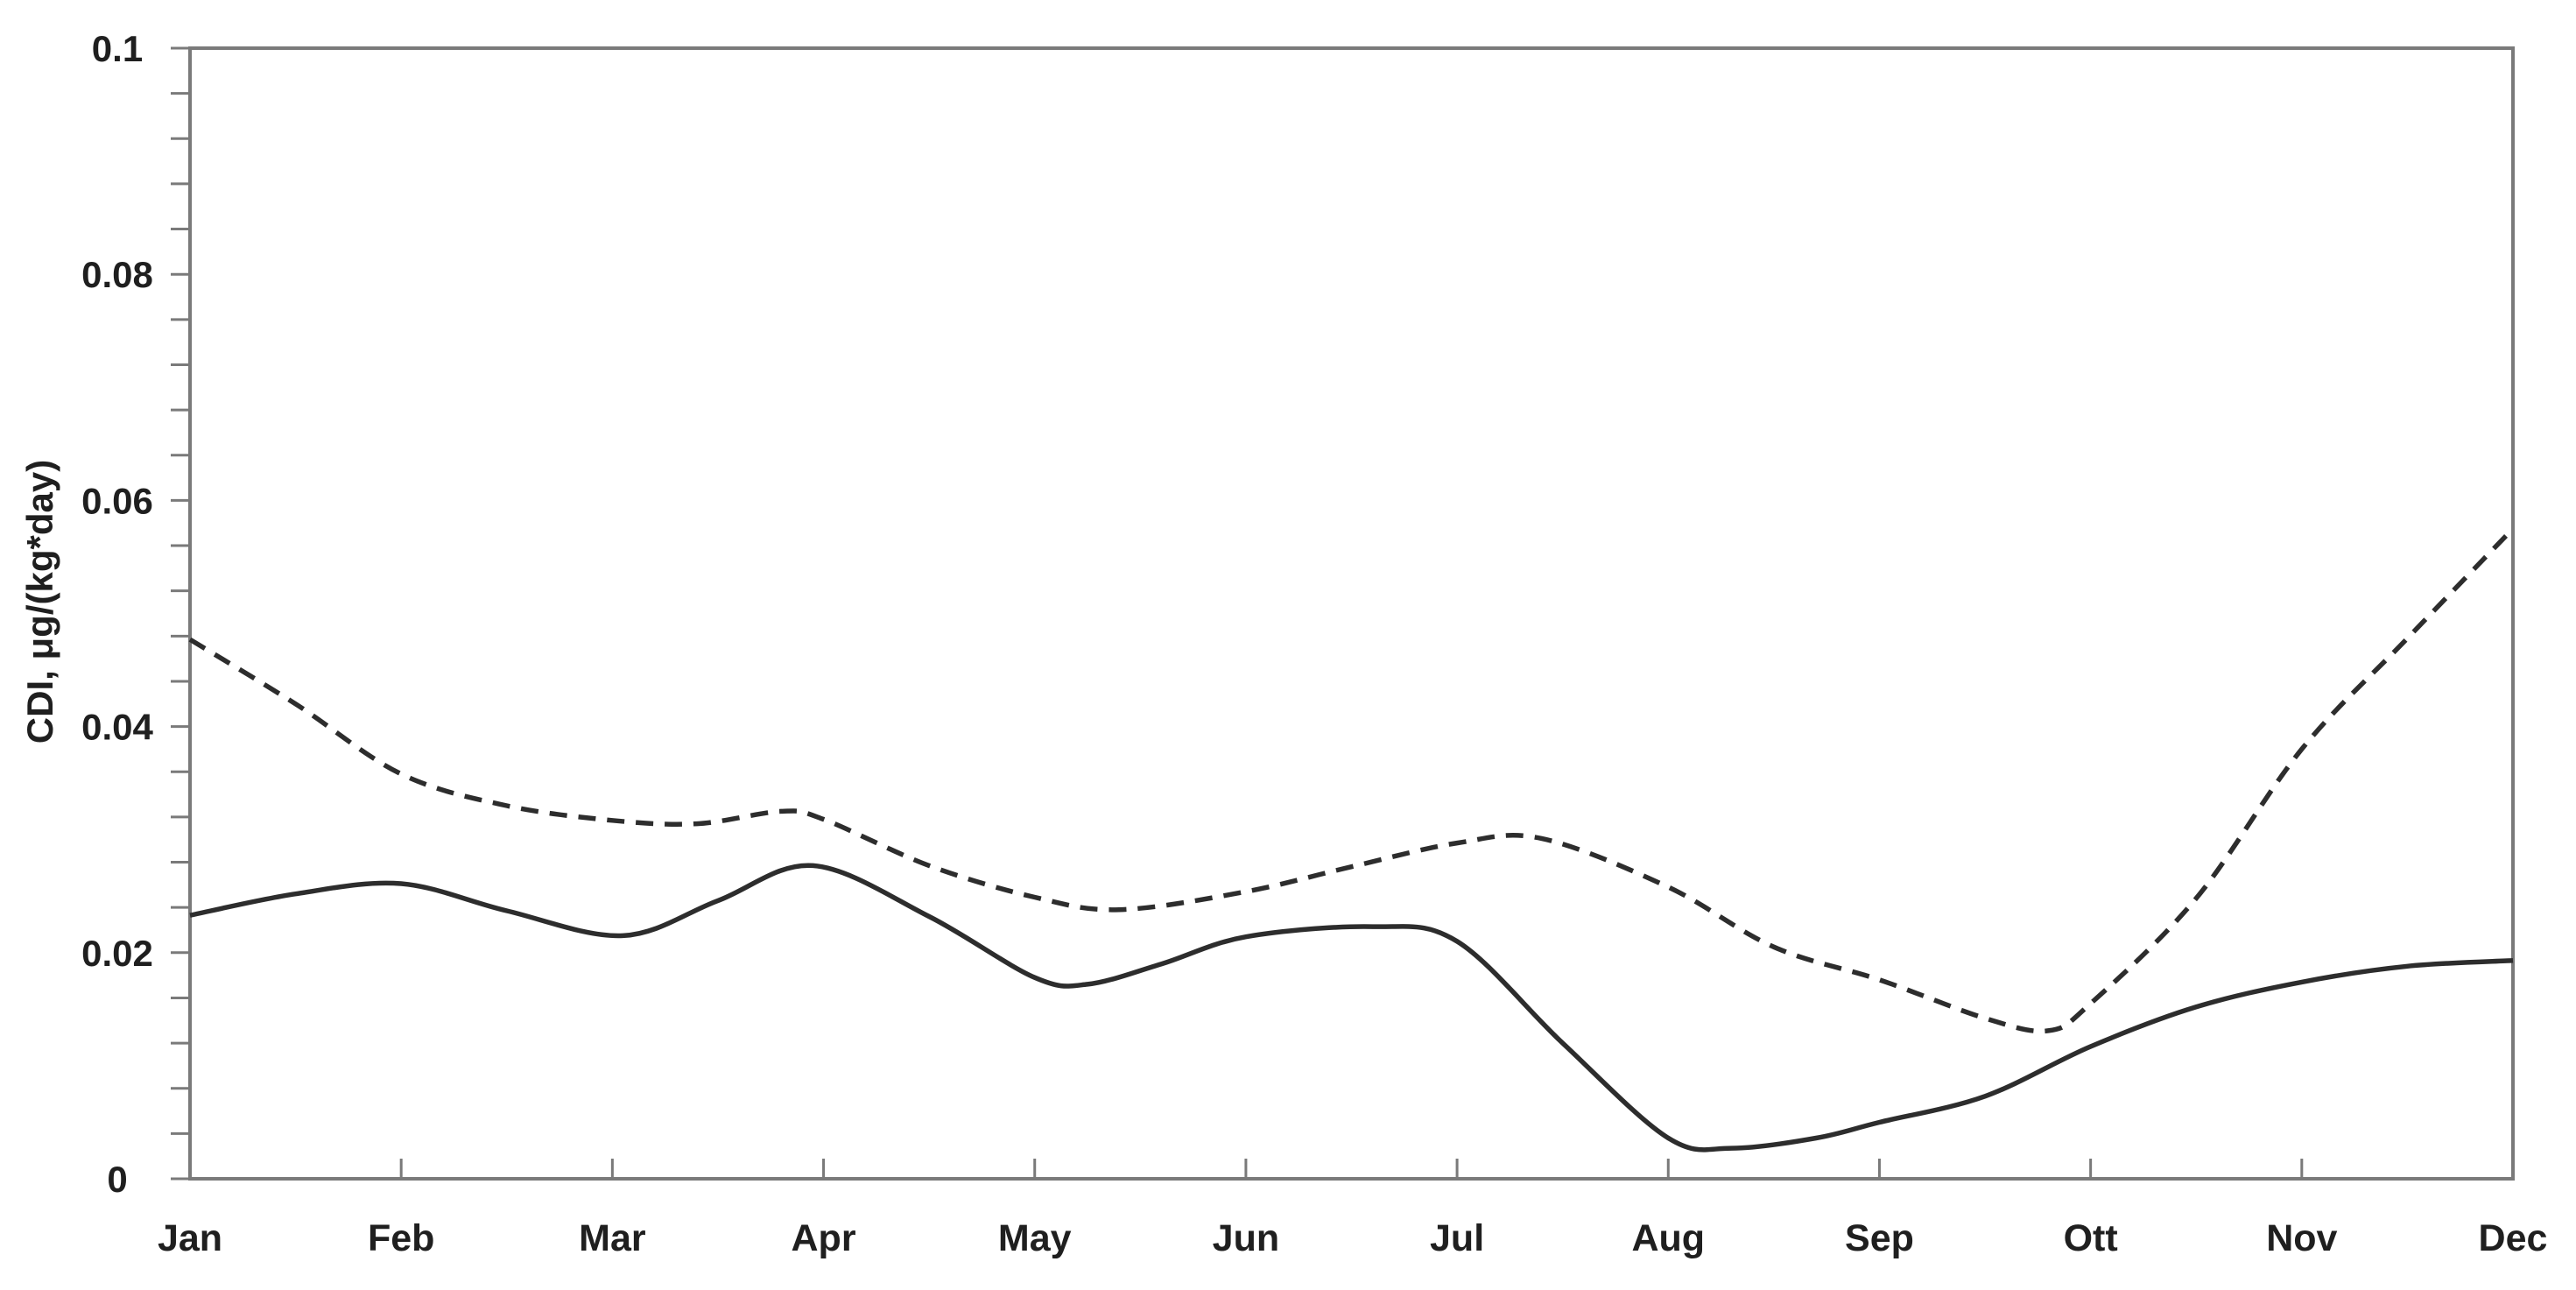 The image size is (2576, 1290). Describe the element at coordinates (1668, 1238) in the screenshot. I see `x-tick-label: Aug` at that location.